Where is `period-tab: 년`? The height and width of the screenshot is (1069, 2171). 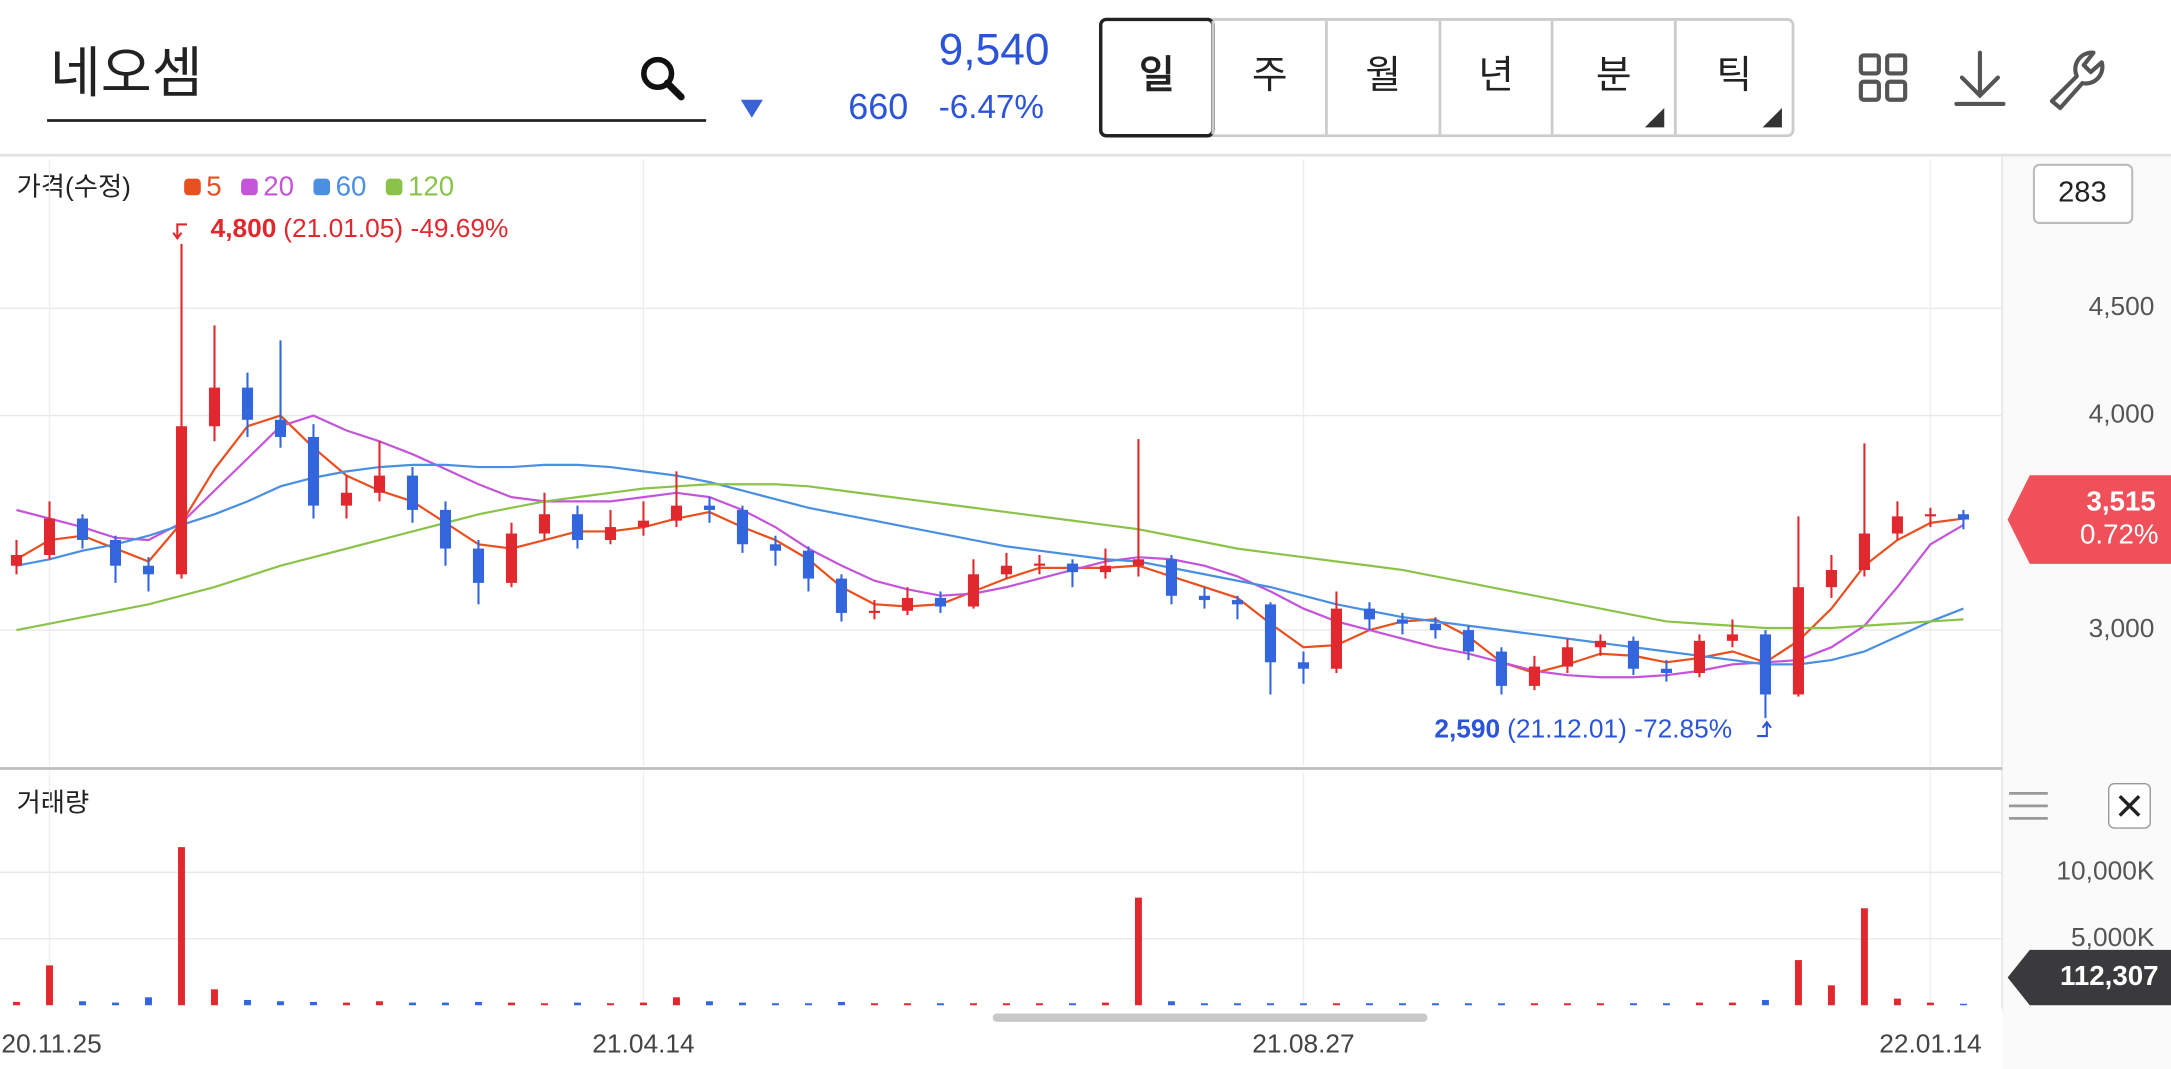
period-tab: 년 is located at coordinates (1496, 75).